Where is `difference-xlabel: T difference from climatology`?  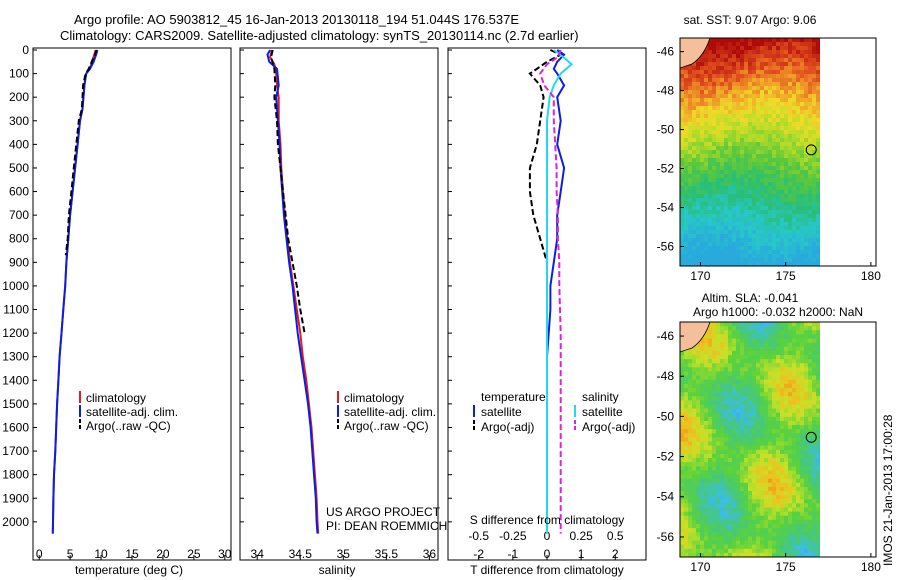 difference-xlabel: T difference from climatology is located at coordinates (547, 570).